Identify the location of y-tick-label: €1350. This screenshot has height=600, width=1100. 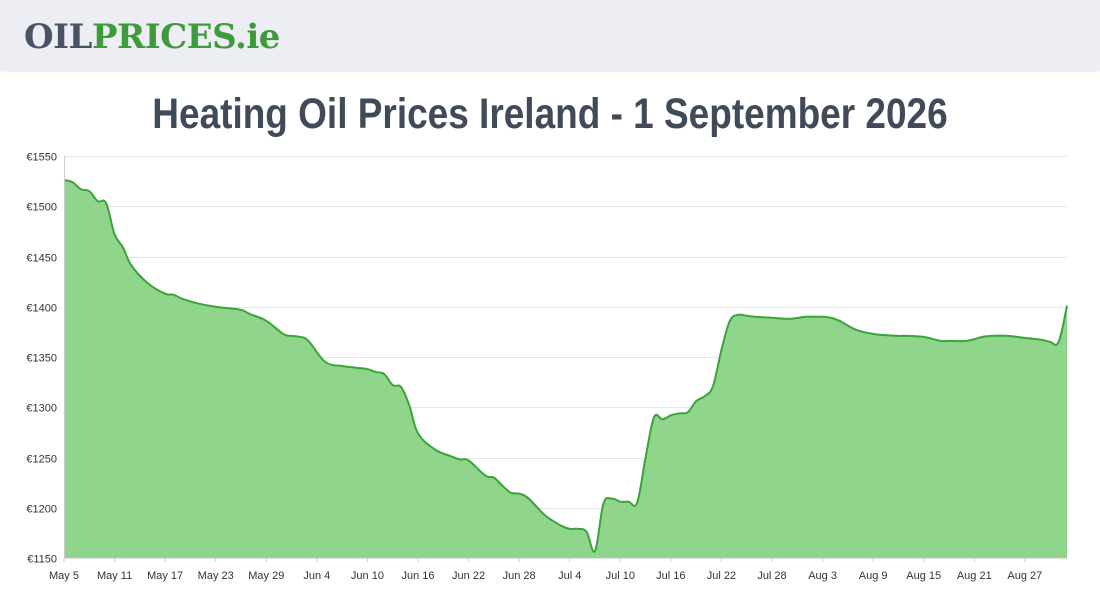
(41, 359).